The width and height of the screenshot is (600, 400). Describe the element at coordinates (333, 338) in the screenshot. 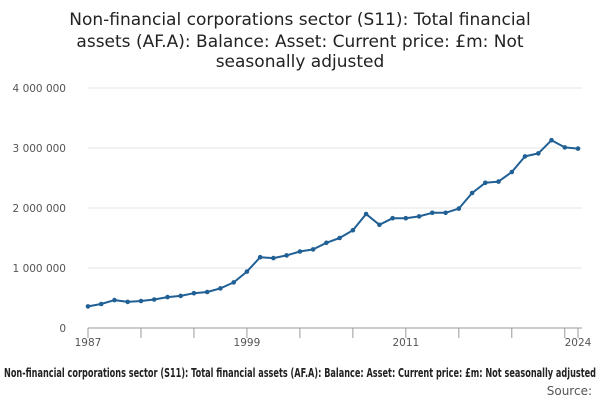

I see `x-axis: 1987 1999 2011 2024` at that location.